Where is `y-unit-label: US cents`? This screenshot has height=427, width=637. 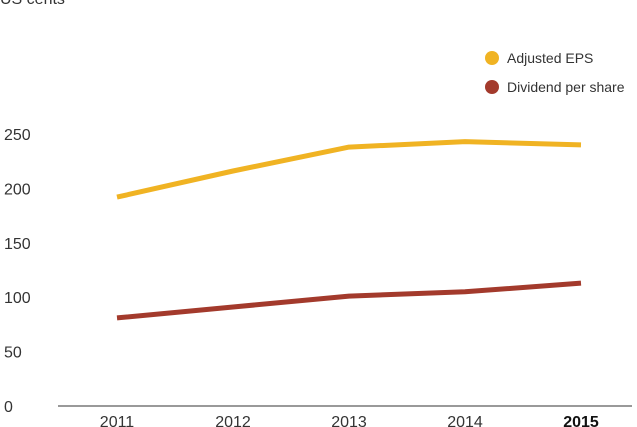
y-unit-label: US cents is located at coordinates (32, 4).